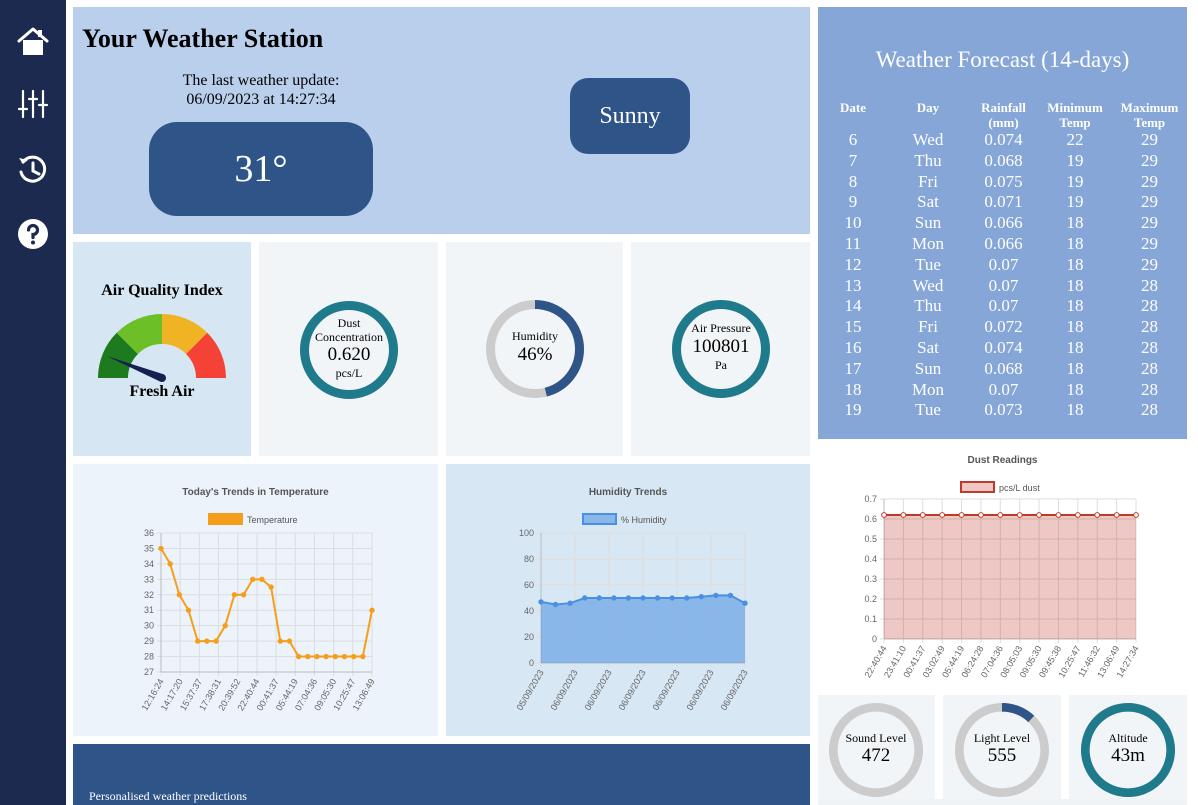 The image size is (1198, 805). I want to click on forecast-cell-day: Thu, so click(928, 160).